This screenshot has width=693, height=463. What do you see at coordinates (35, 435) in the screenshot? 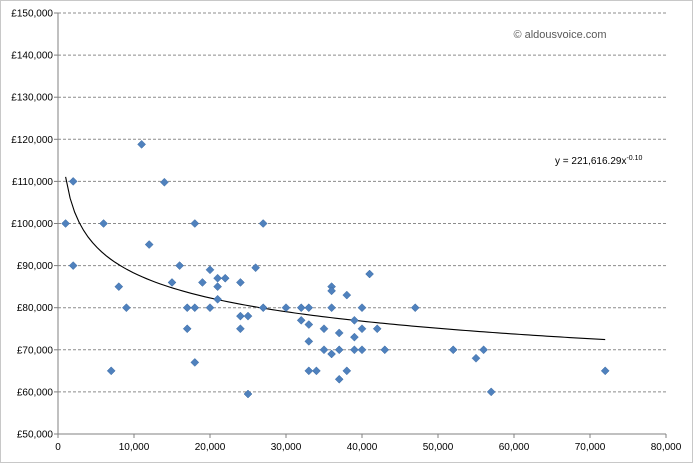
I see `y-tick-label: £50,000` at bounding box center [35, 435].